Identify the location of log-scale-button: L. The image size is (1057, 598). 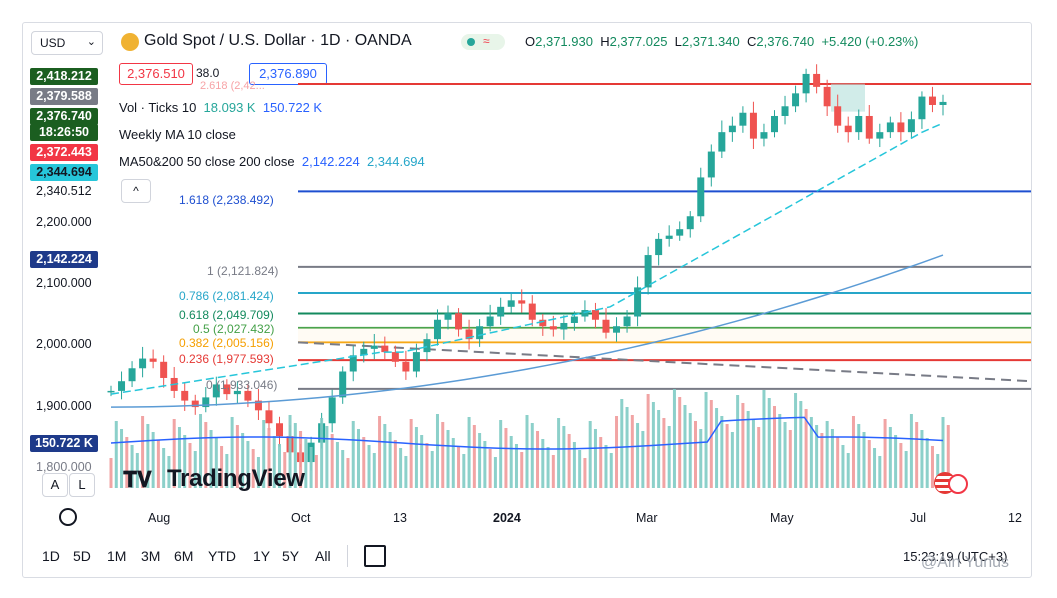
(82, 485).